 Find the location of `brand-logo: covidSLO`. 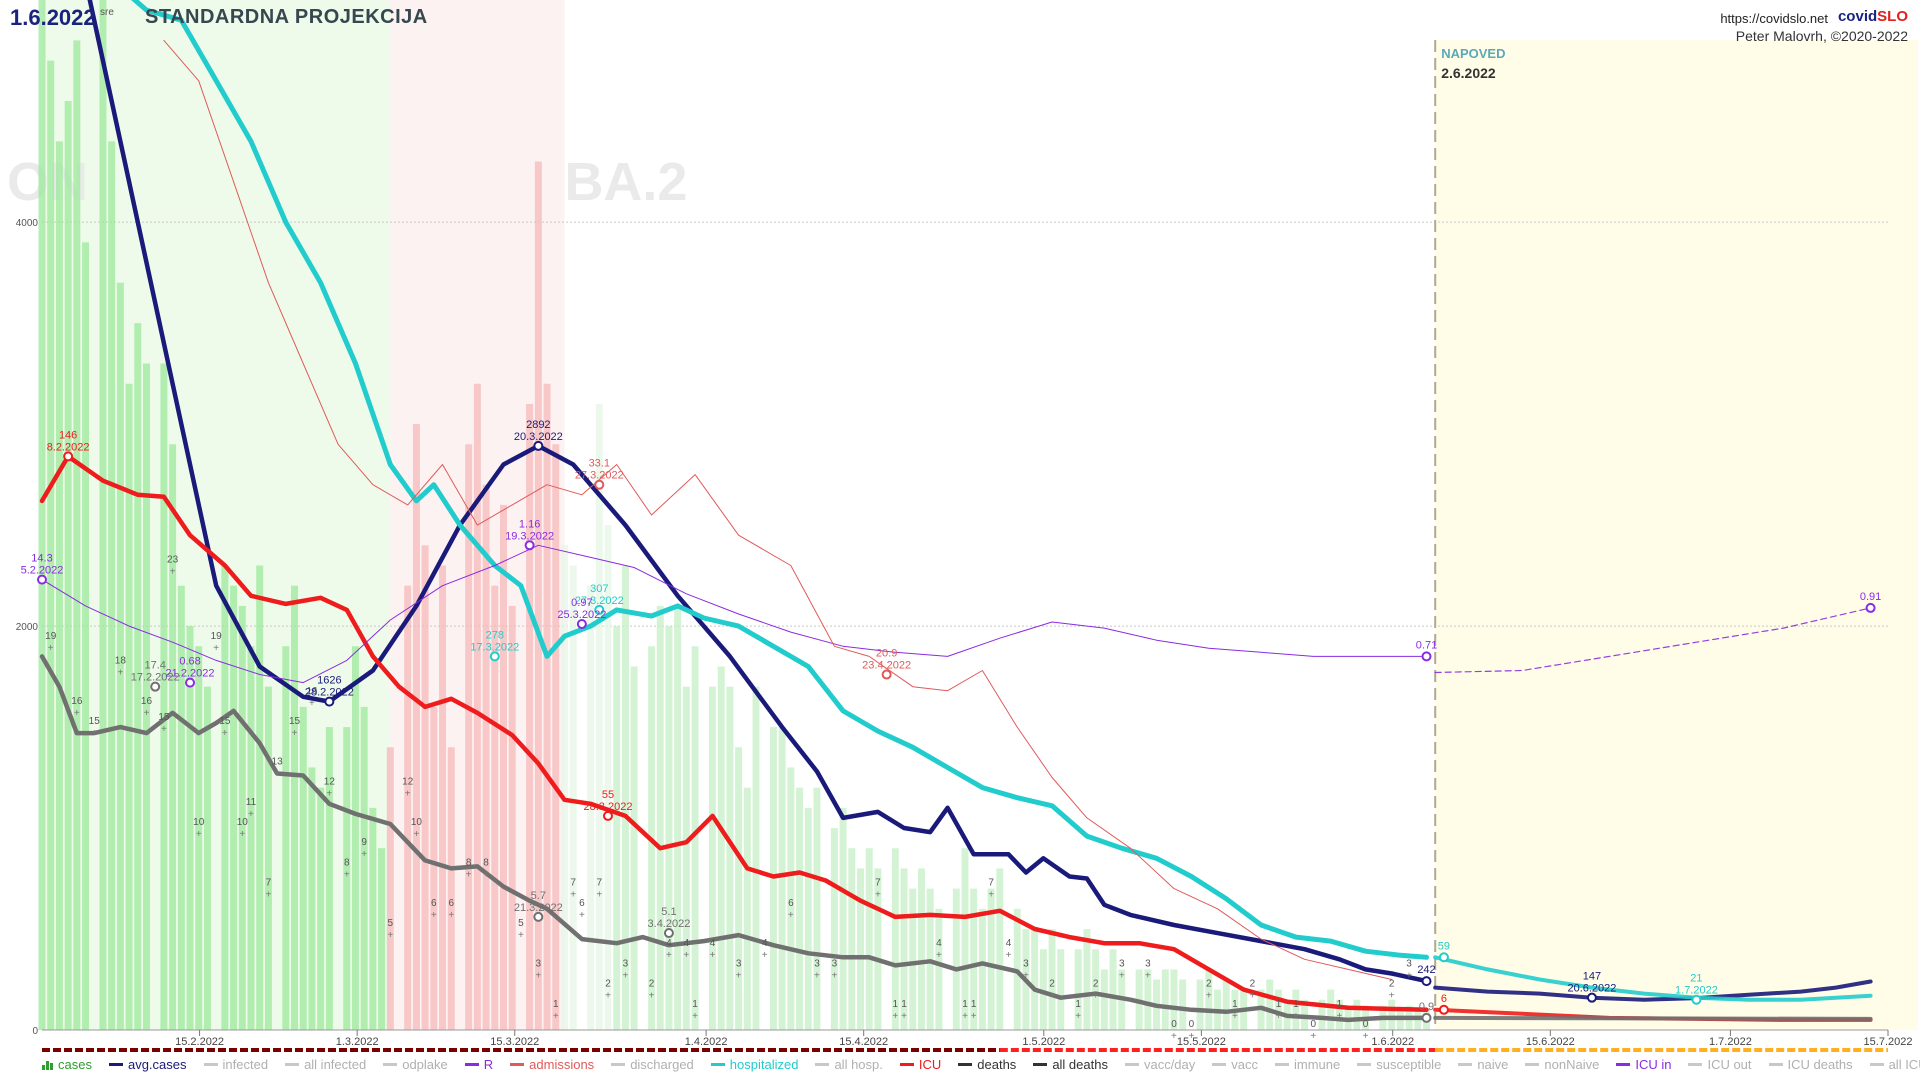

brand-logo: covidSLO is located at coordinates (1873, 16).